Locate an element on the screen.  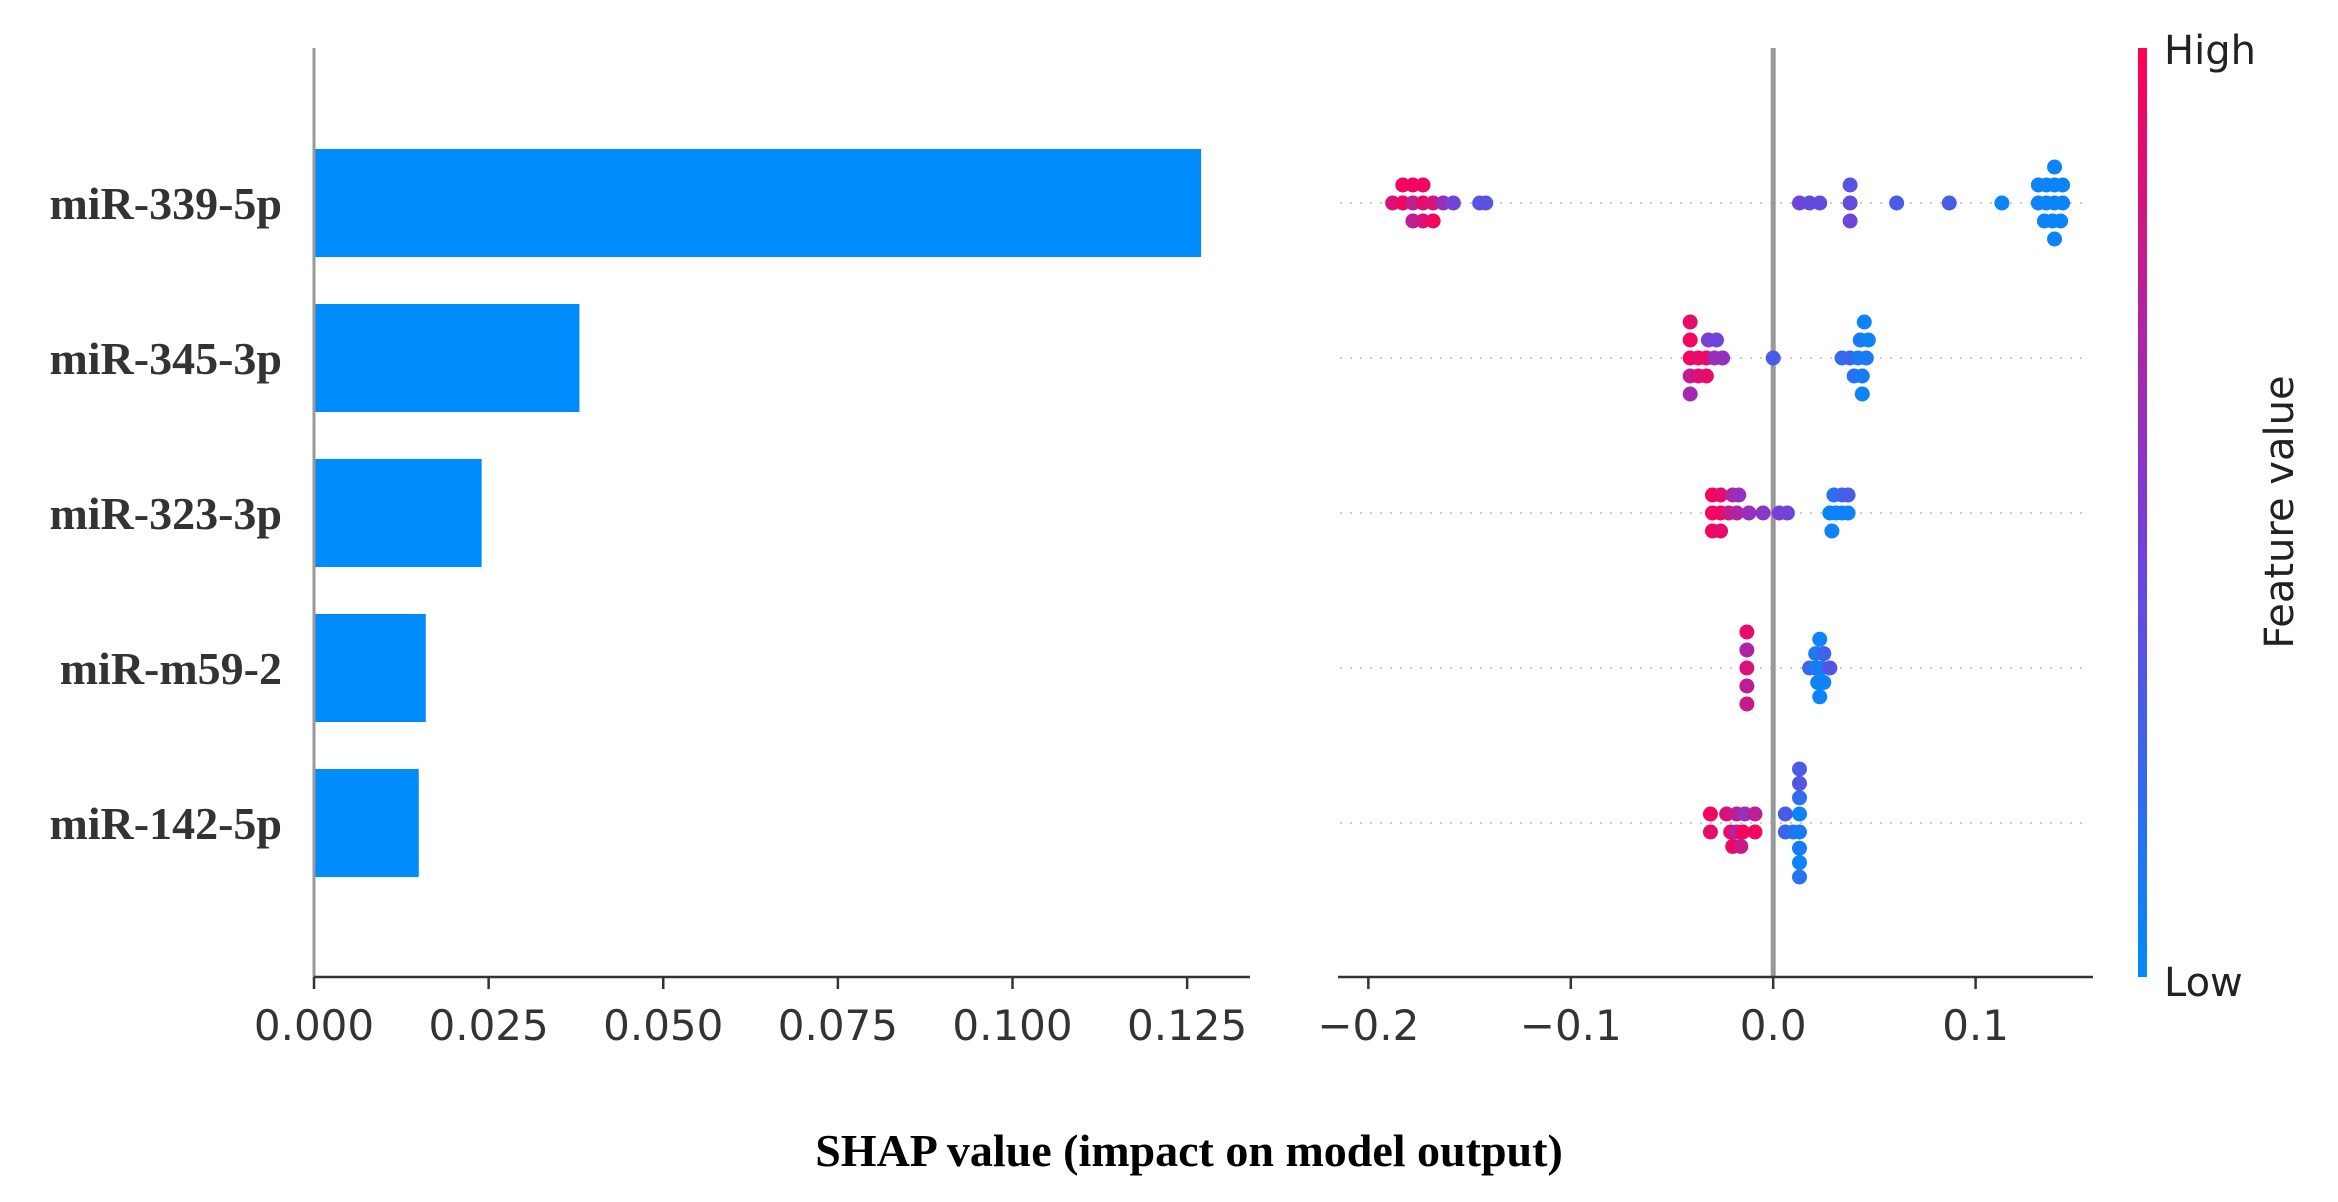
x-tick-label: 0.125 is located at coordinates (1187, 1025).